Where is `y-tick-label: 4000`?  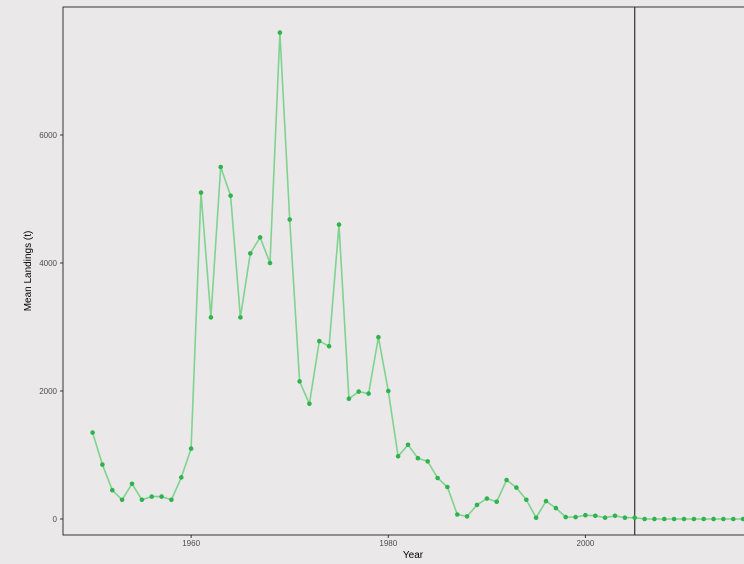
y-tick-label: 4000 is located at coordinates (48, 263).